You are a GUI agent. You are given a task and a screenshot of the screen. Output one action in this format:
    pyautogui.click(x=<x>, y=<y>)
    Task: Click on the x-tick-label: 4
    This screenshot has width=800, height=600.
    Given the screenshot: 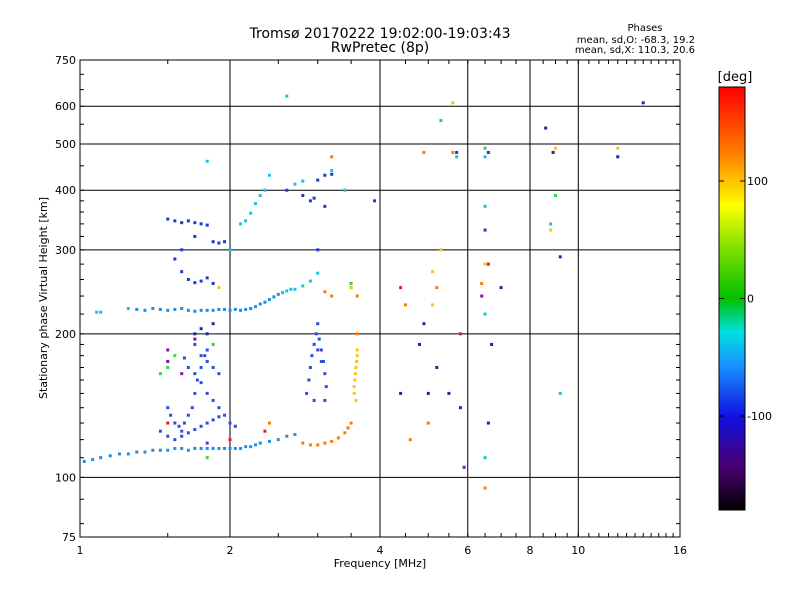 What is the action you would take?
    pyautogui.click(x=380, y=550)
    